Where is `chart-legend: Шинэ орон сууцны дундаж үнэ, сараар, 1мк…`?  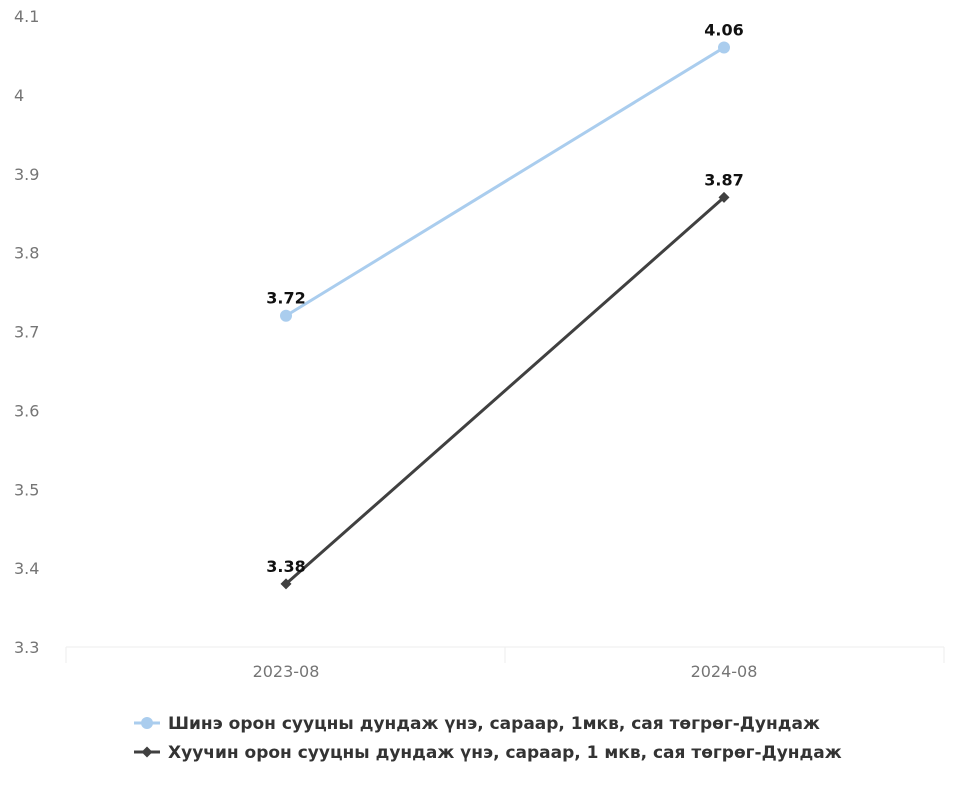 chart-legend: Шинэ орон сууцны дундаж үнэ, сараар, 1мк… is located at coordinates (488, 738).